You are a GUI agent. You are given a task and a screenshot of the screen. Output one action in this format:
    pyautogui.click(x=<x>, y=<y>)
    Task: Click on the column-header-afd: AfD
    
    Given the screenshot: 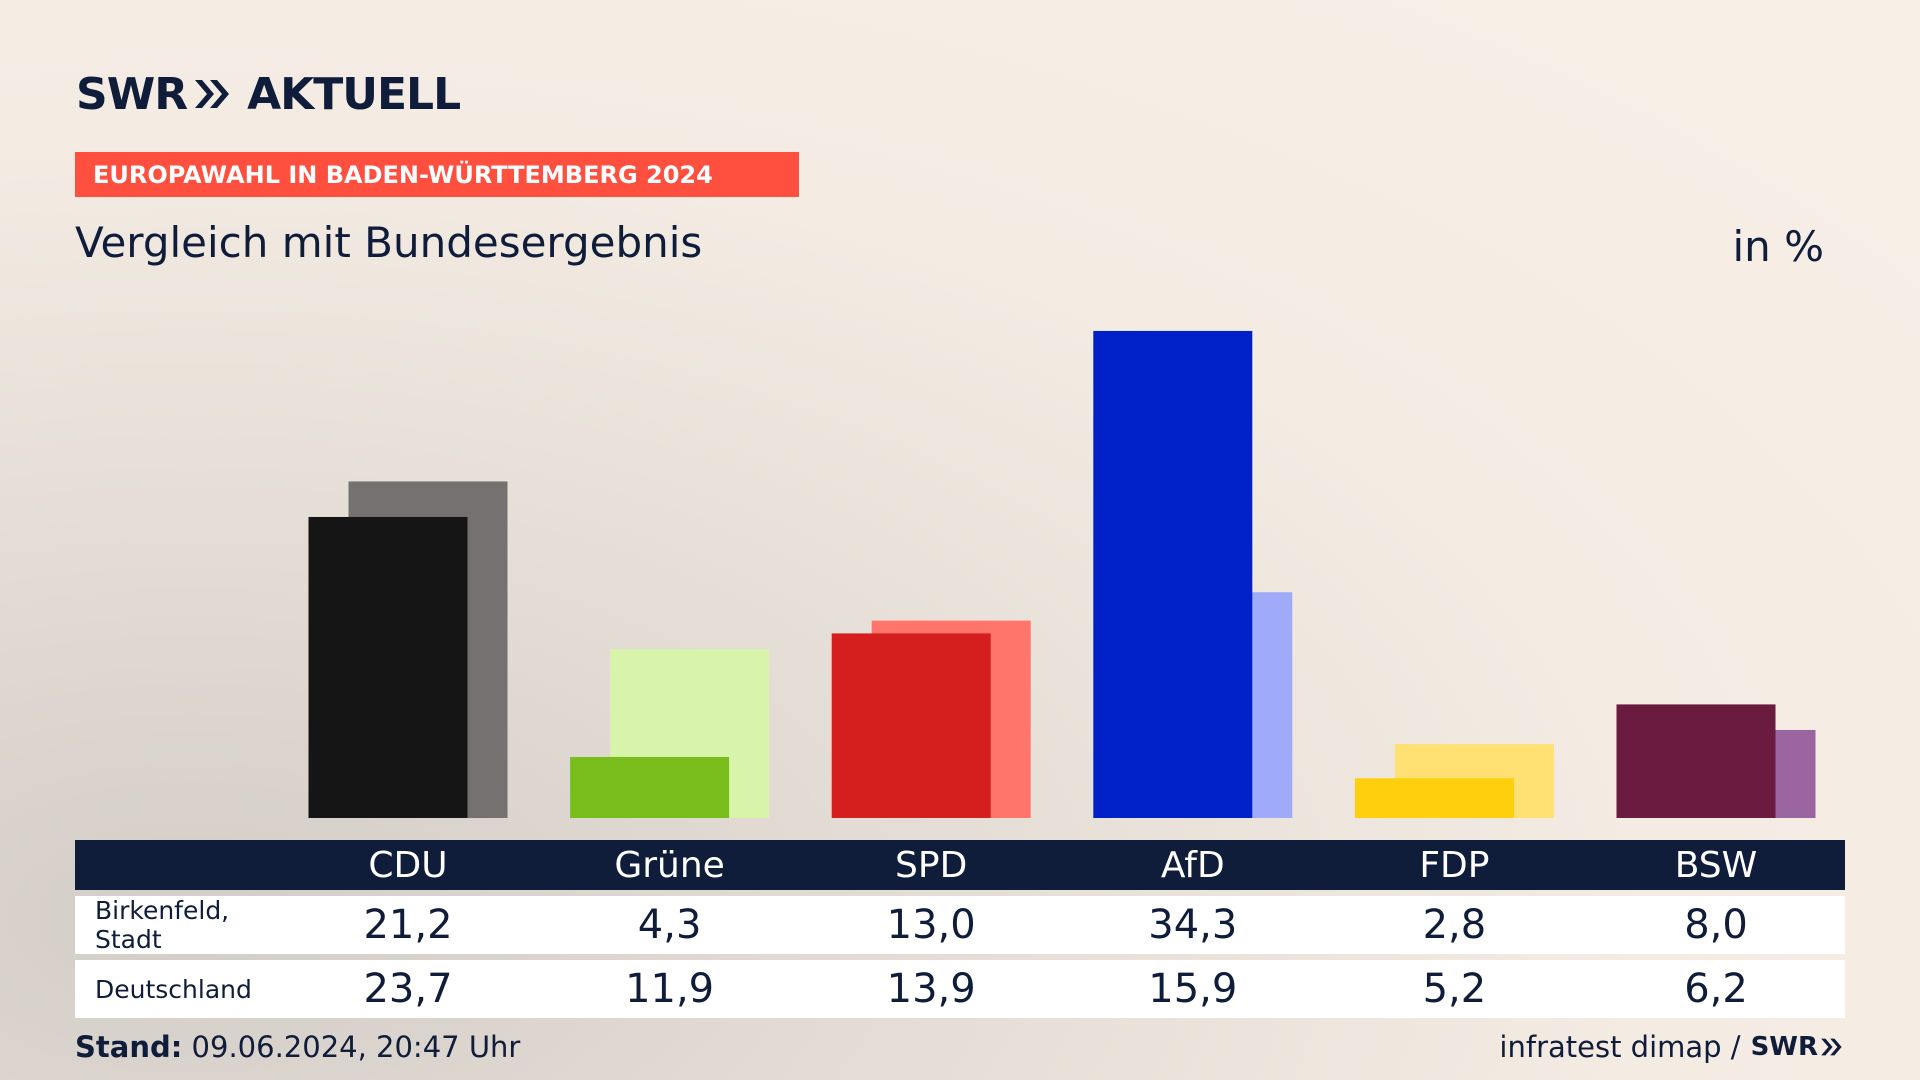 What is the action you would take?
    pyautogui.click(x=1192, y=865)
    